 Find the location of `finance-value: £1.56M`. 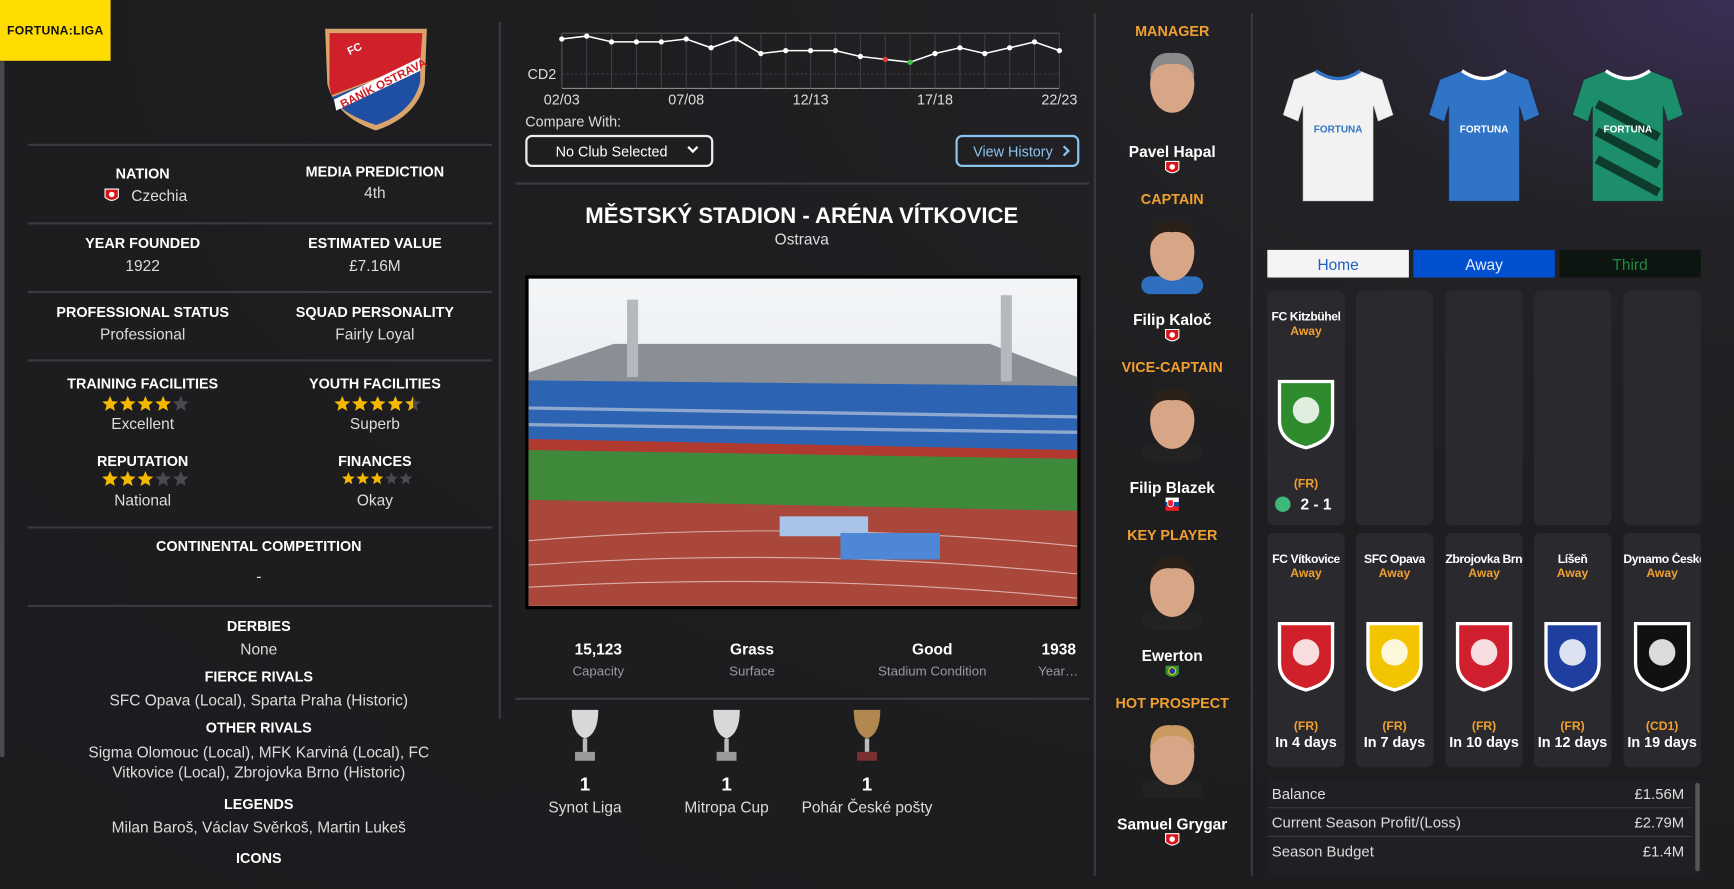

finance-value: £1.56M is located at coordinates (1659, 794).